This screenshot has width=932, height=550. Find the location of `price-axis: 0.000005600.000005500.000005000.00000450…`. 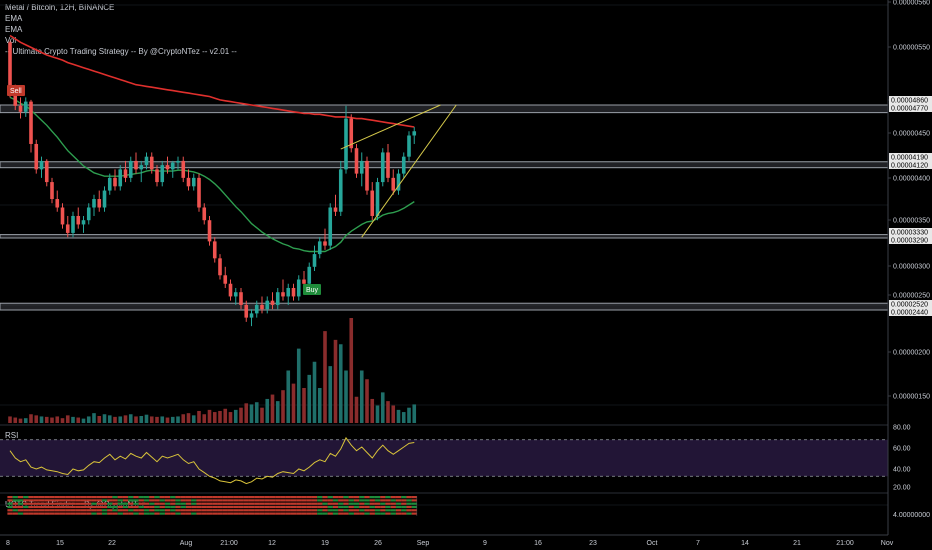

price-axis: 0.000005600.000005500.000005000.00000450… is located at coordinates (909, 267).